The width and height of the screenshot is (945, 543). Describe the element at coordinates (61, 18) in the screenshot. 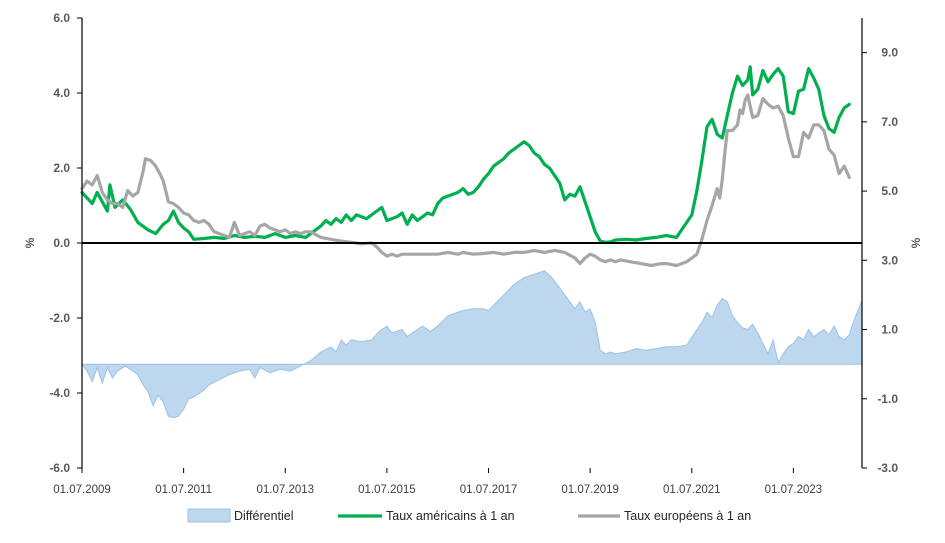

I see `left-y-tick-label: 6.0` at that location.